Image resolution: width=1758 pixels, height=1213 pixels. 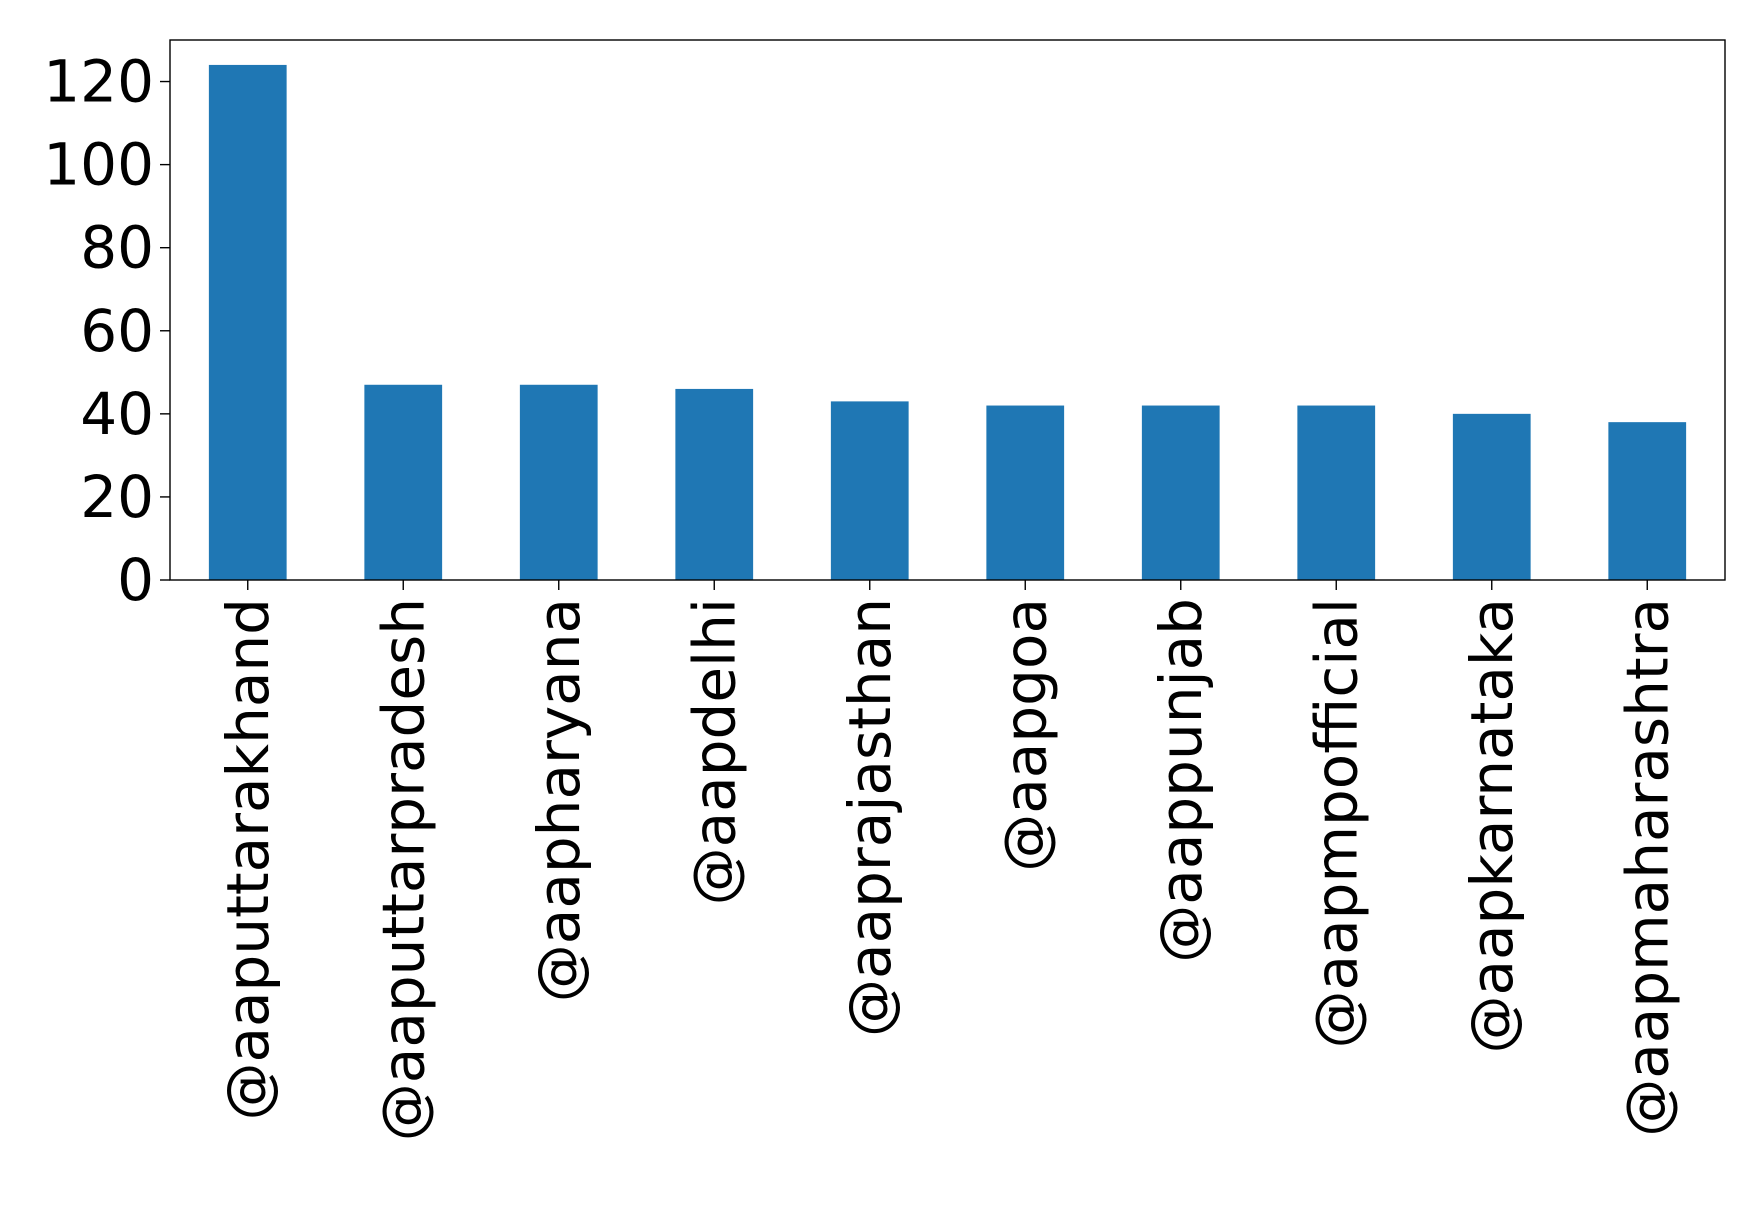 I want to click on y-tick-label: 60, so click(x=117, y=331).